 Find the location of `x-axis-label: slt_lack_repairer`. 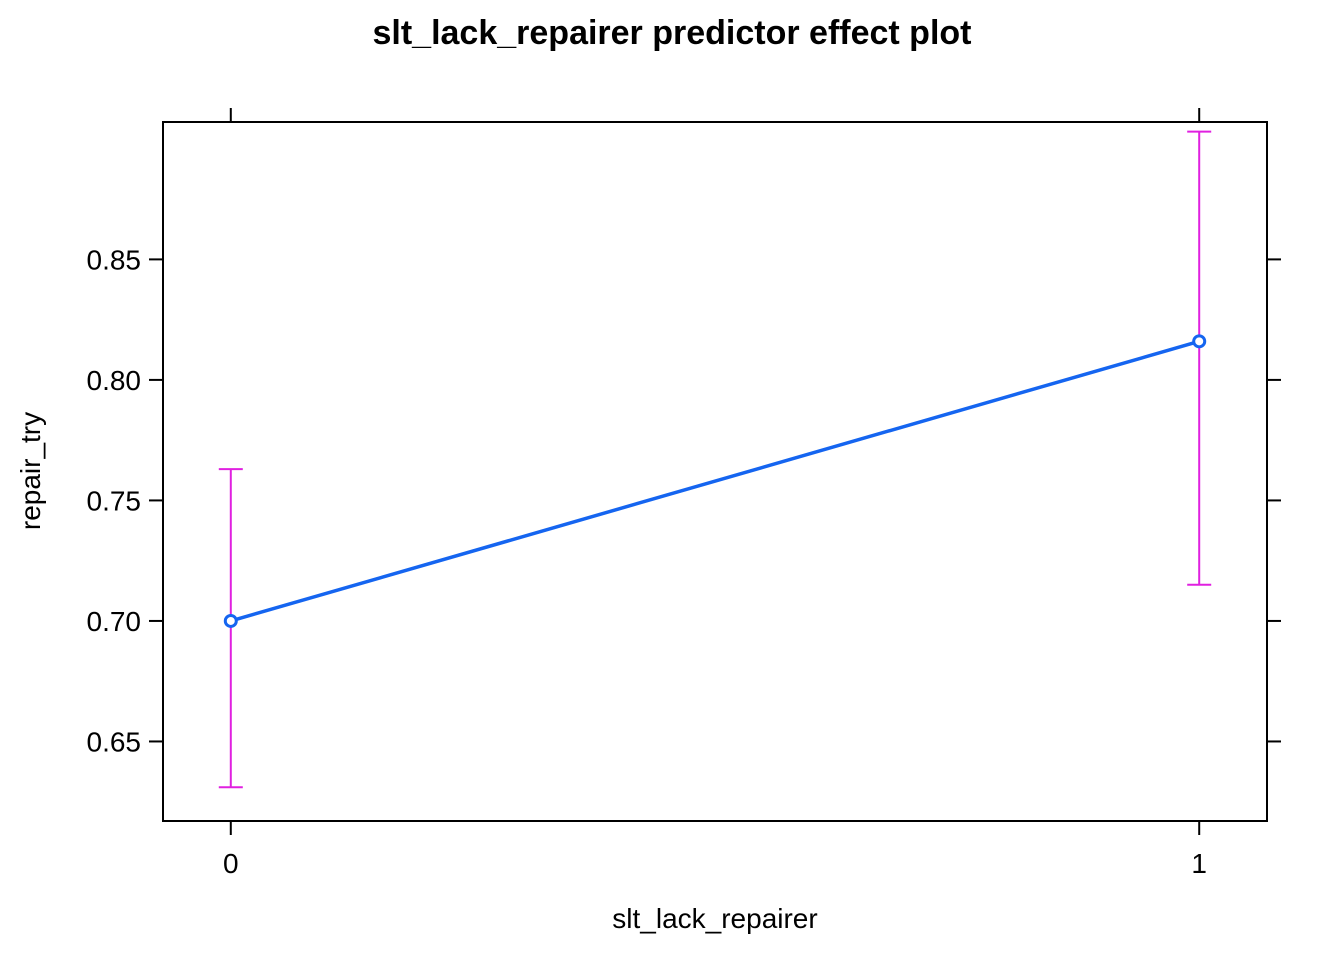

x-axis-label: slt_lack_repairer is located at coordinates (714, 918).